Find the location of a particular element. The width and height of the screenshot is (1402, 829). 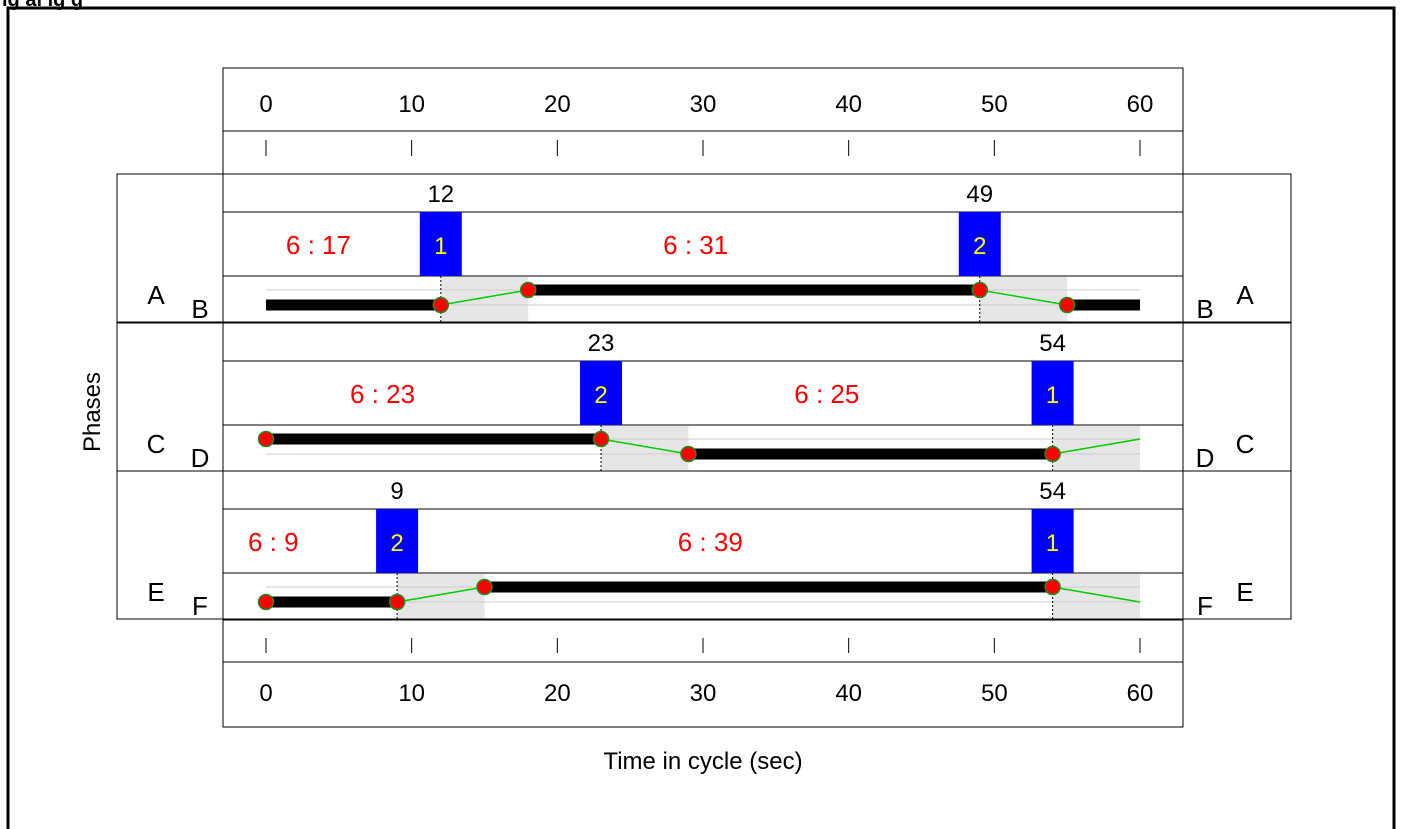

top-tick-label: 20 is located at coordinates (557, 104).